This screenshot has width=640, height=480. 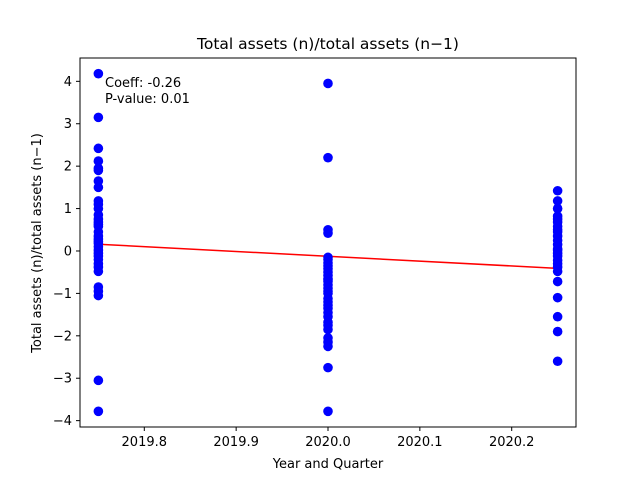 What do you see at coordinates (420, 442) in the screenshot?
I see `x-tick-label: 2020.1` at bounding box center [420, 442].